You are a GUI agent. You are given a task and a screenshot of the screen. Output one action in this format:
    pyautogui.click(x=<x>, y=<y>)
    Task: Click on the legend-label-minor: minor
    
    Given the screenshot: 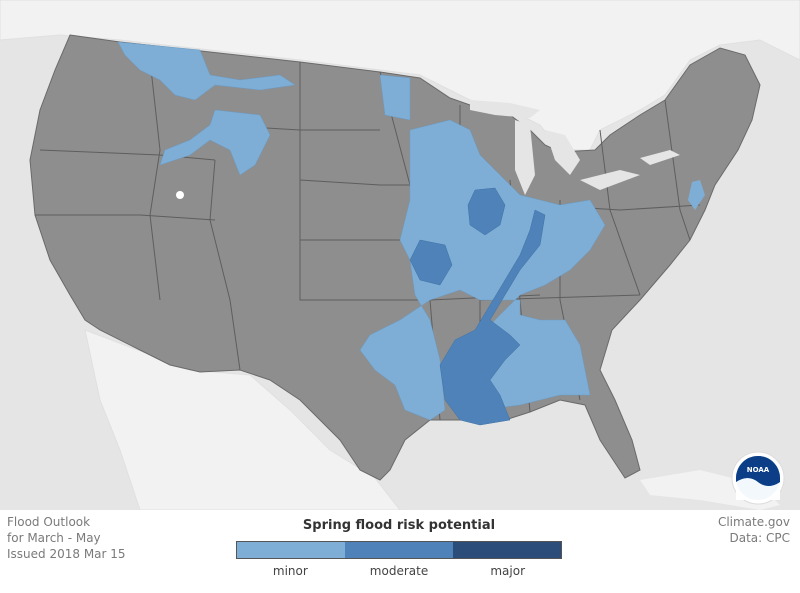 What is the action you would take?
    pyautogui.click(x=290, y=571)
    